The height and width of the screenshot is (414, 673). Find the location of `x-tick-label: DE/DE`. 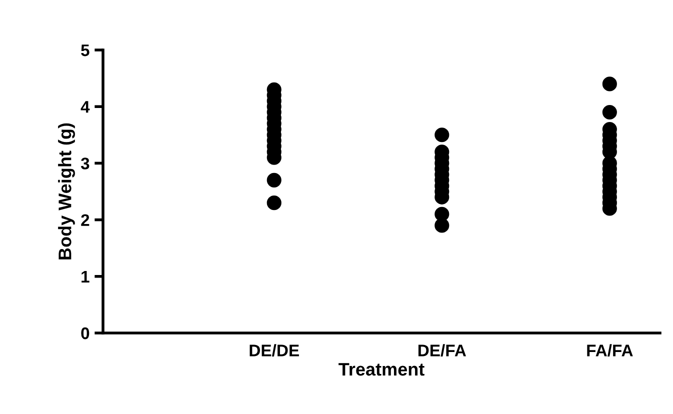

x-tick-label: DE/DE is located at coordinates (274, 350).